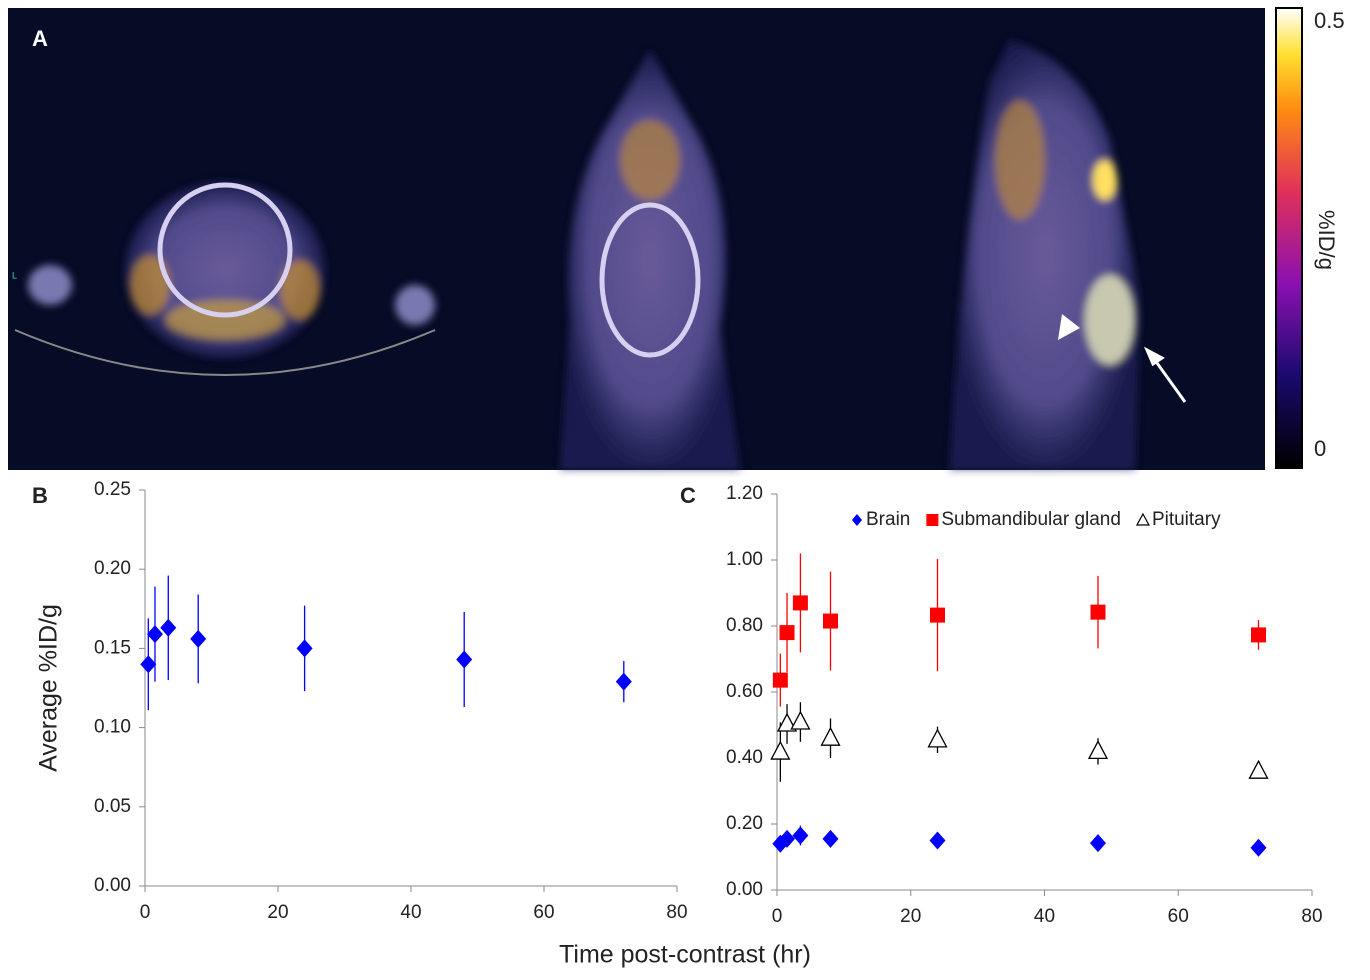 Image resolution: width=1370 pixels, height=980 pixels. I want to click on y-axis-label: Average %ID/g, so click(49, 688).